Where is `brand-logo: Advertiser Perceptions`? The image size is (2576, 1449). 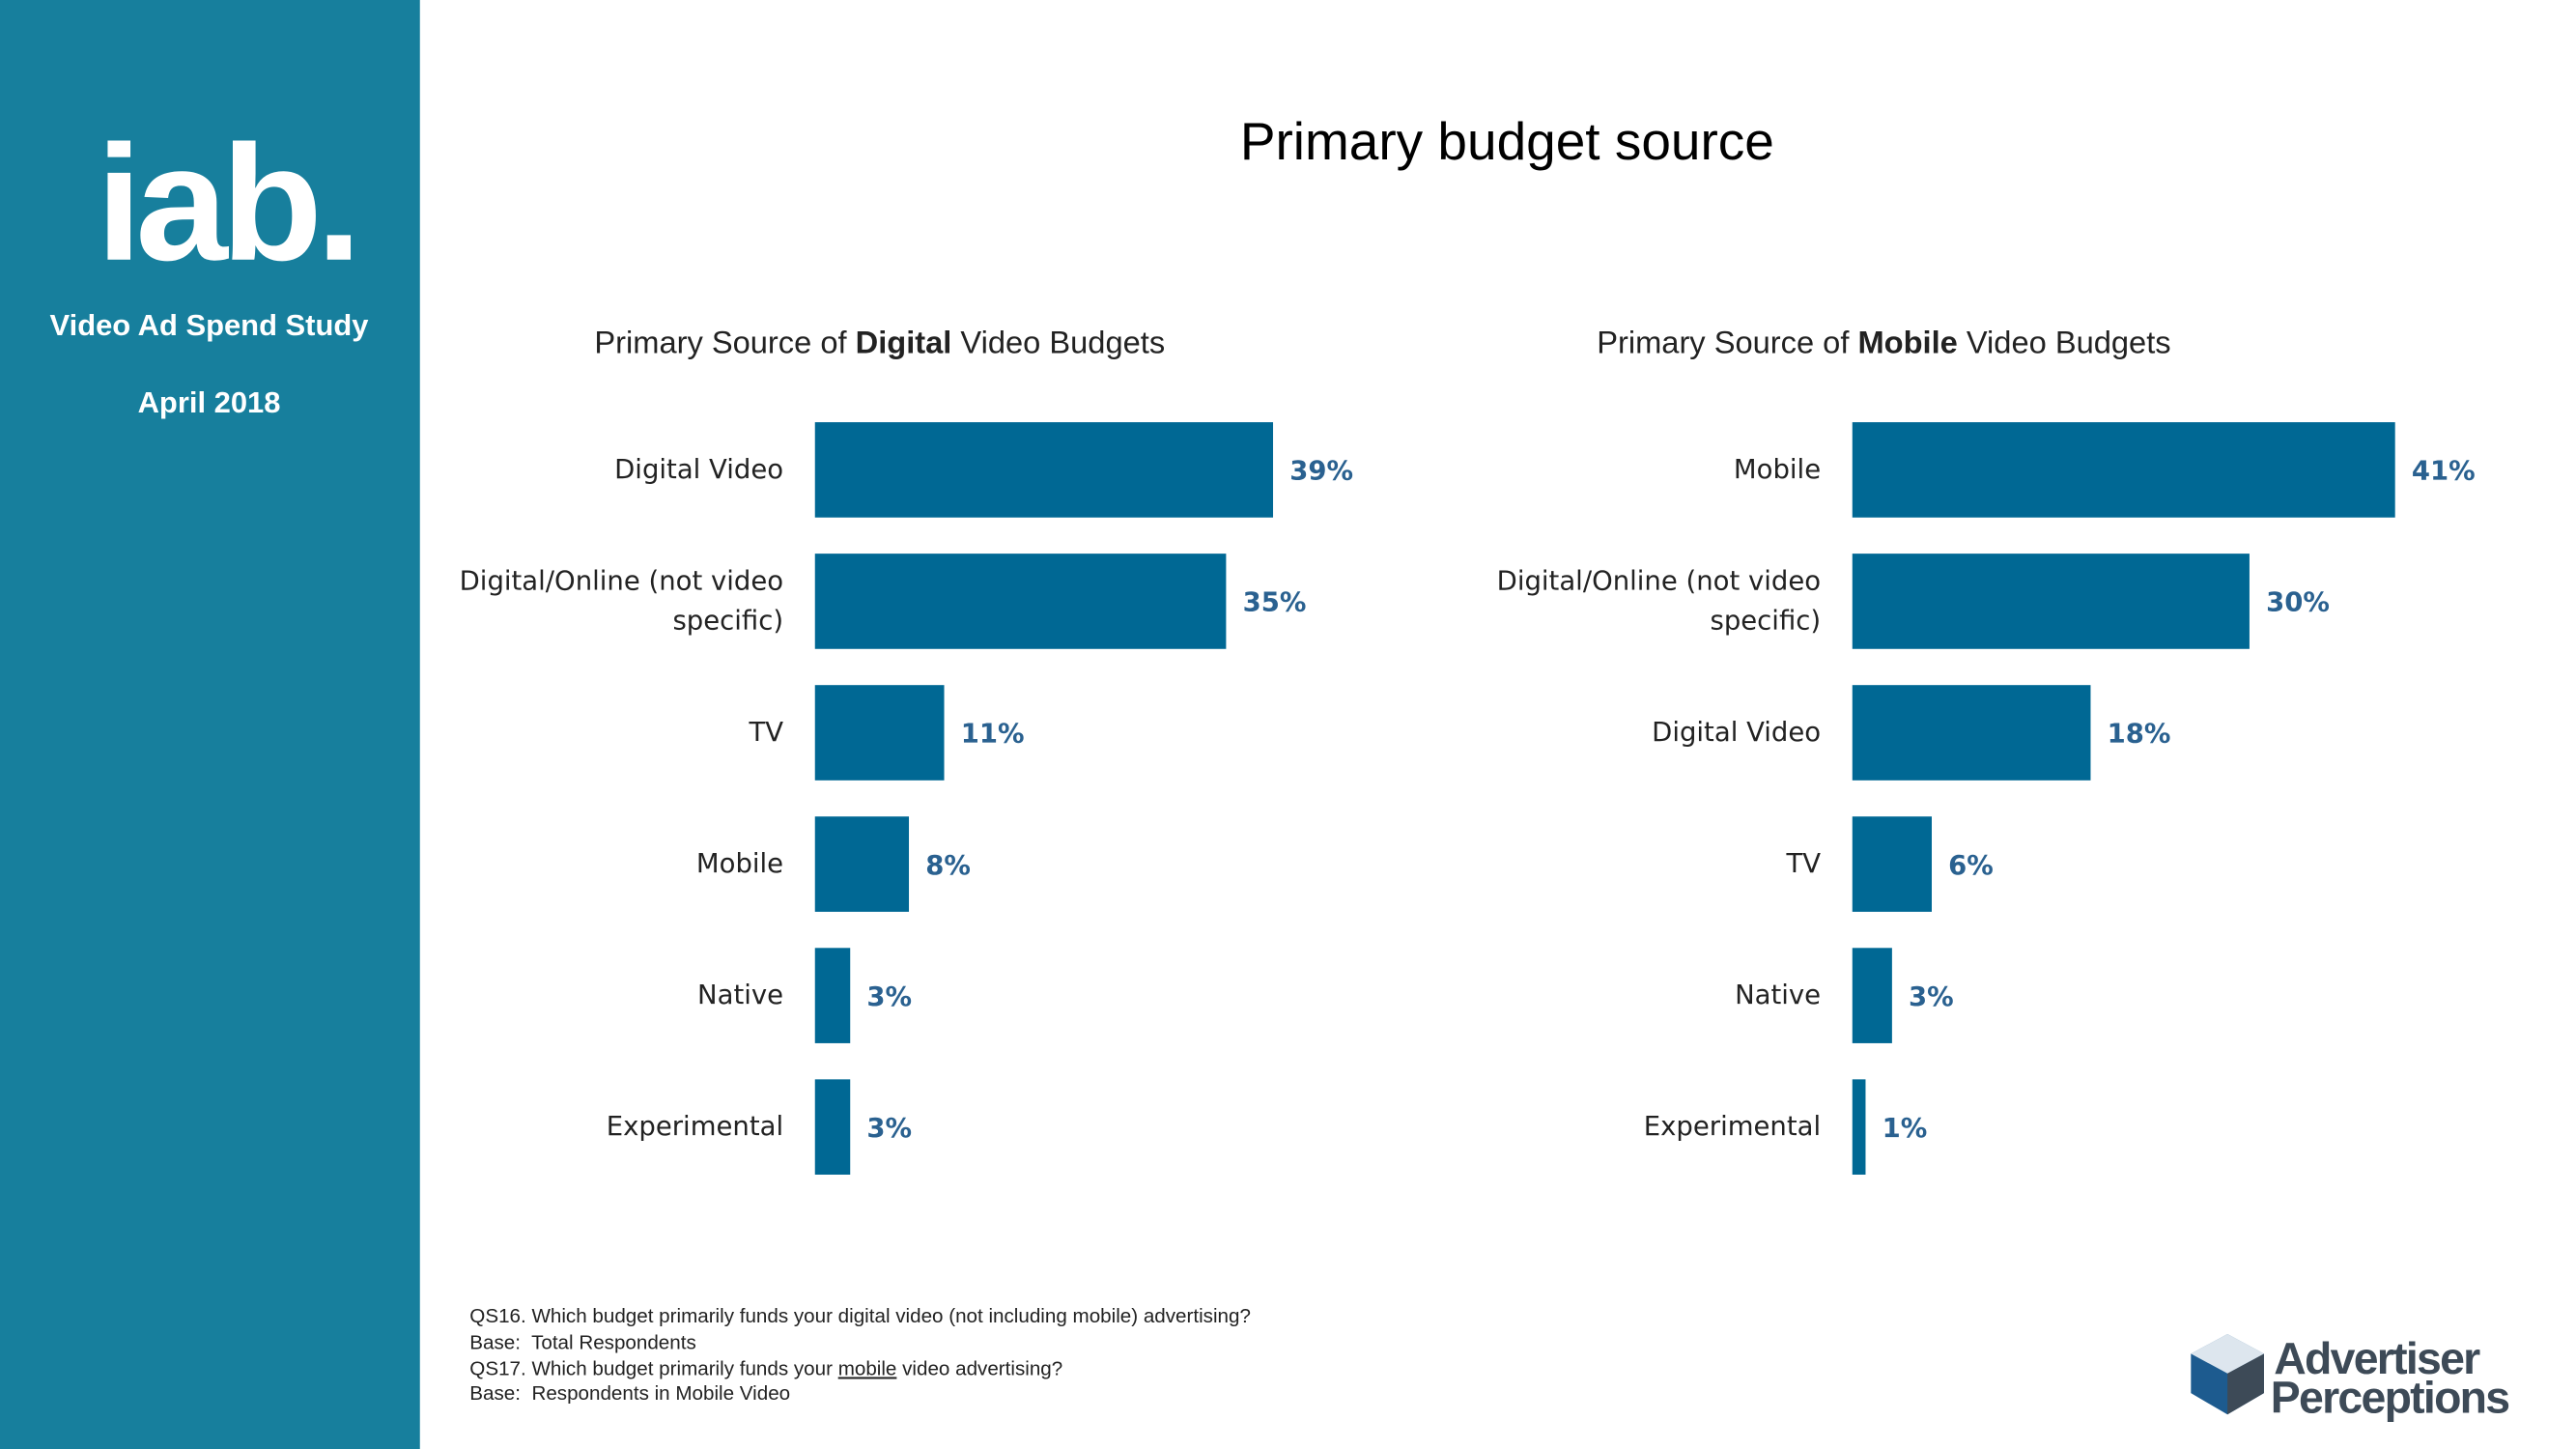 brand-logo: Advertiser Perceptions is located at coordinates (2350, 1378).